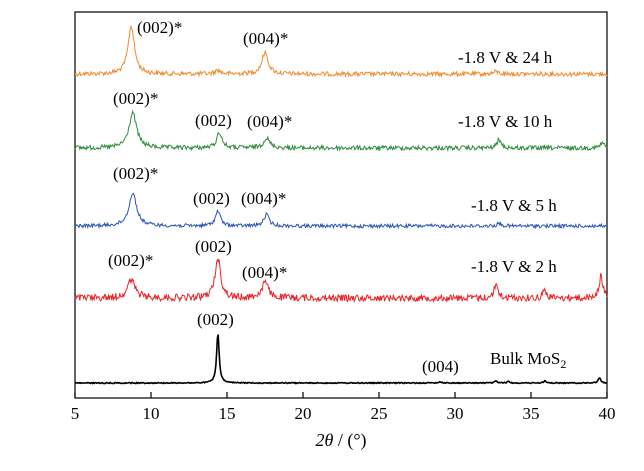 The image size is (644, 471). What do you see at coordinates (505, 57) in the screenshot?
I see `sample-label-24h: -1.8 V & 24 h` at bounding box center [505, 57].